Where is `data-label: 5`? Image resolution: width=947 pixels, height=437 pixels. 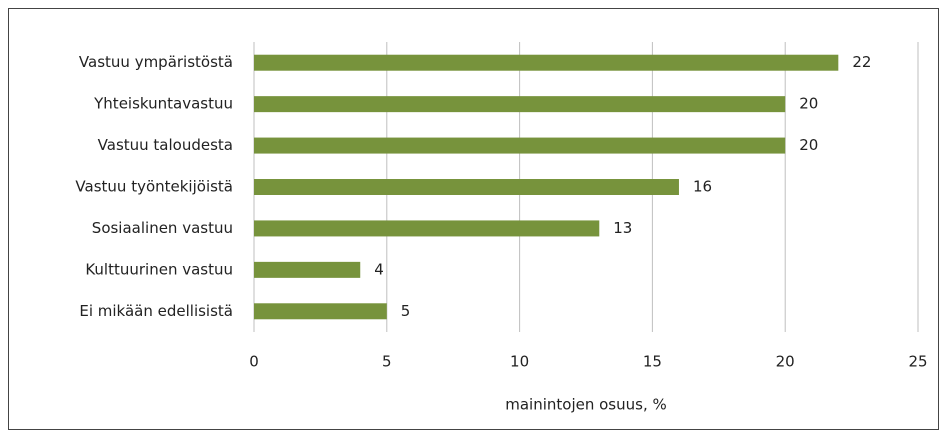
data-label: 5 is located at coordinates (406, 311).